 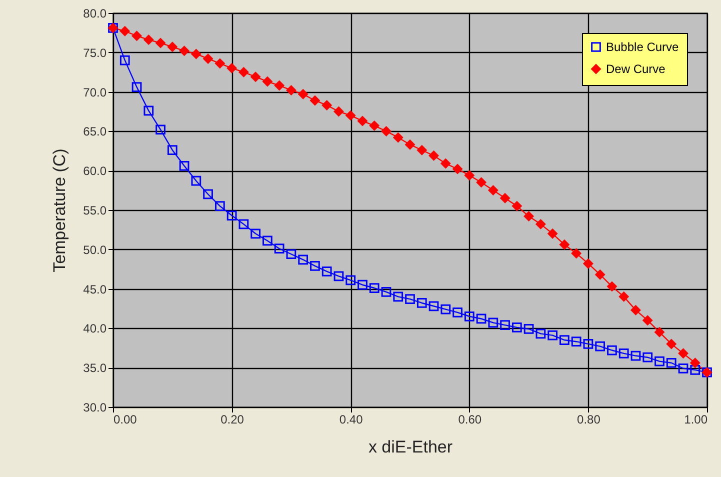 I want to click on y-axis-title: Temperature (C), so click(x=60, y=210).